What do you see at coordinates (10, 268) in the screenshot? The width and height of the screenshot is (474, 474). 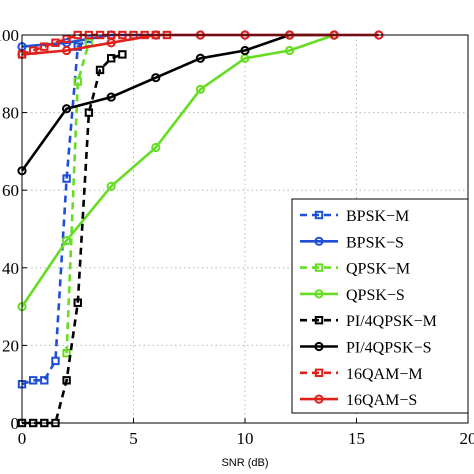 I see `y-tick-label: 40` at bounding box center [10, 268].